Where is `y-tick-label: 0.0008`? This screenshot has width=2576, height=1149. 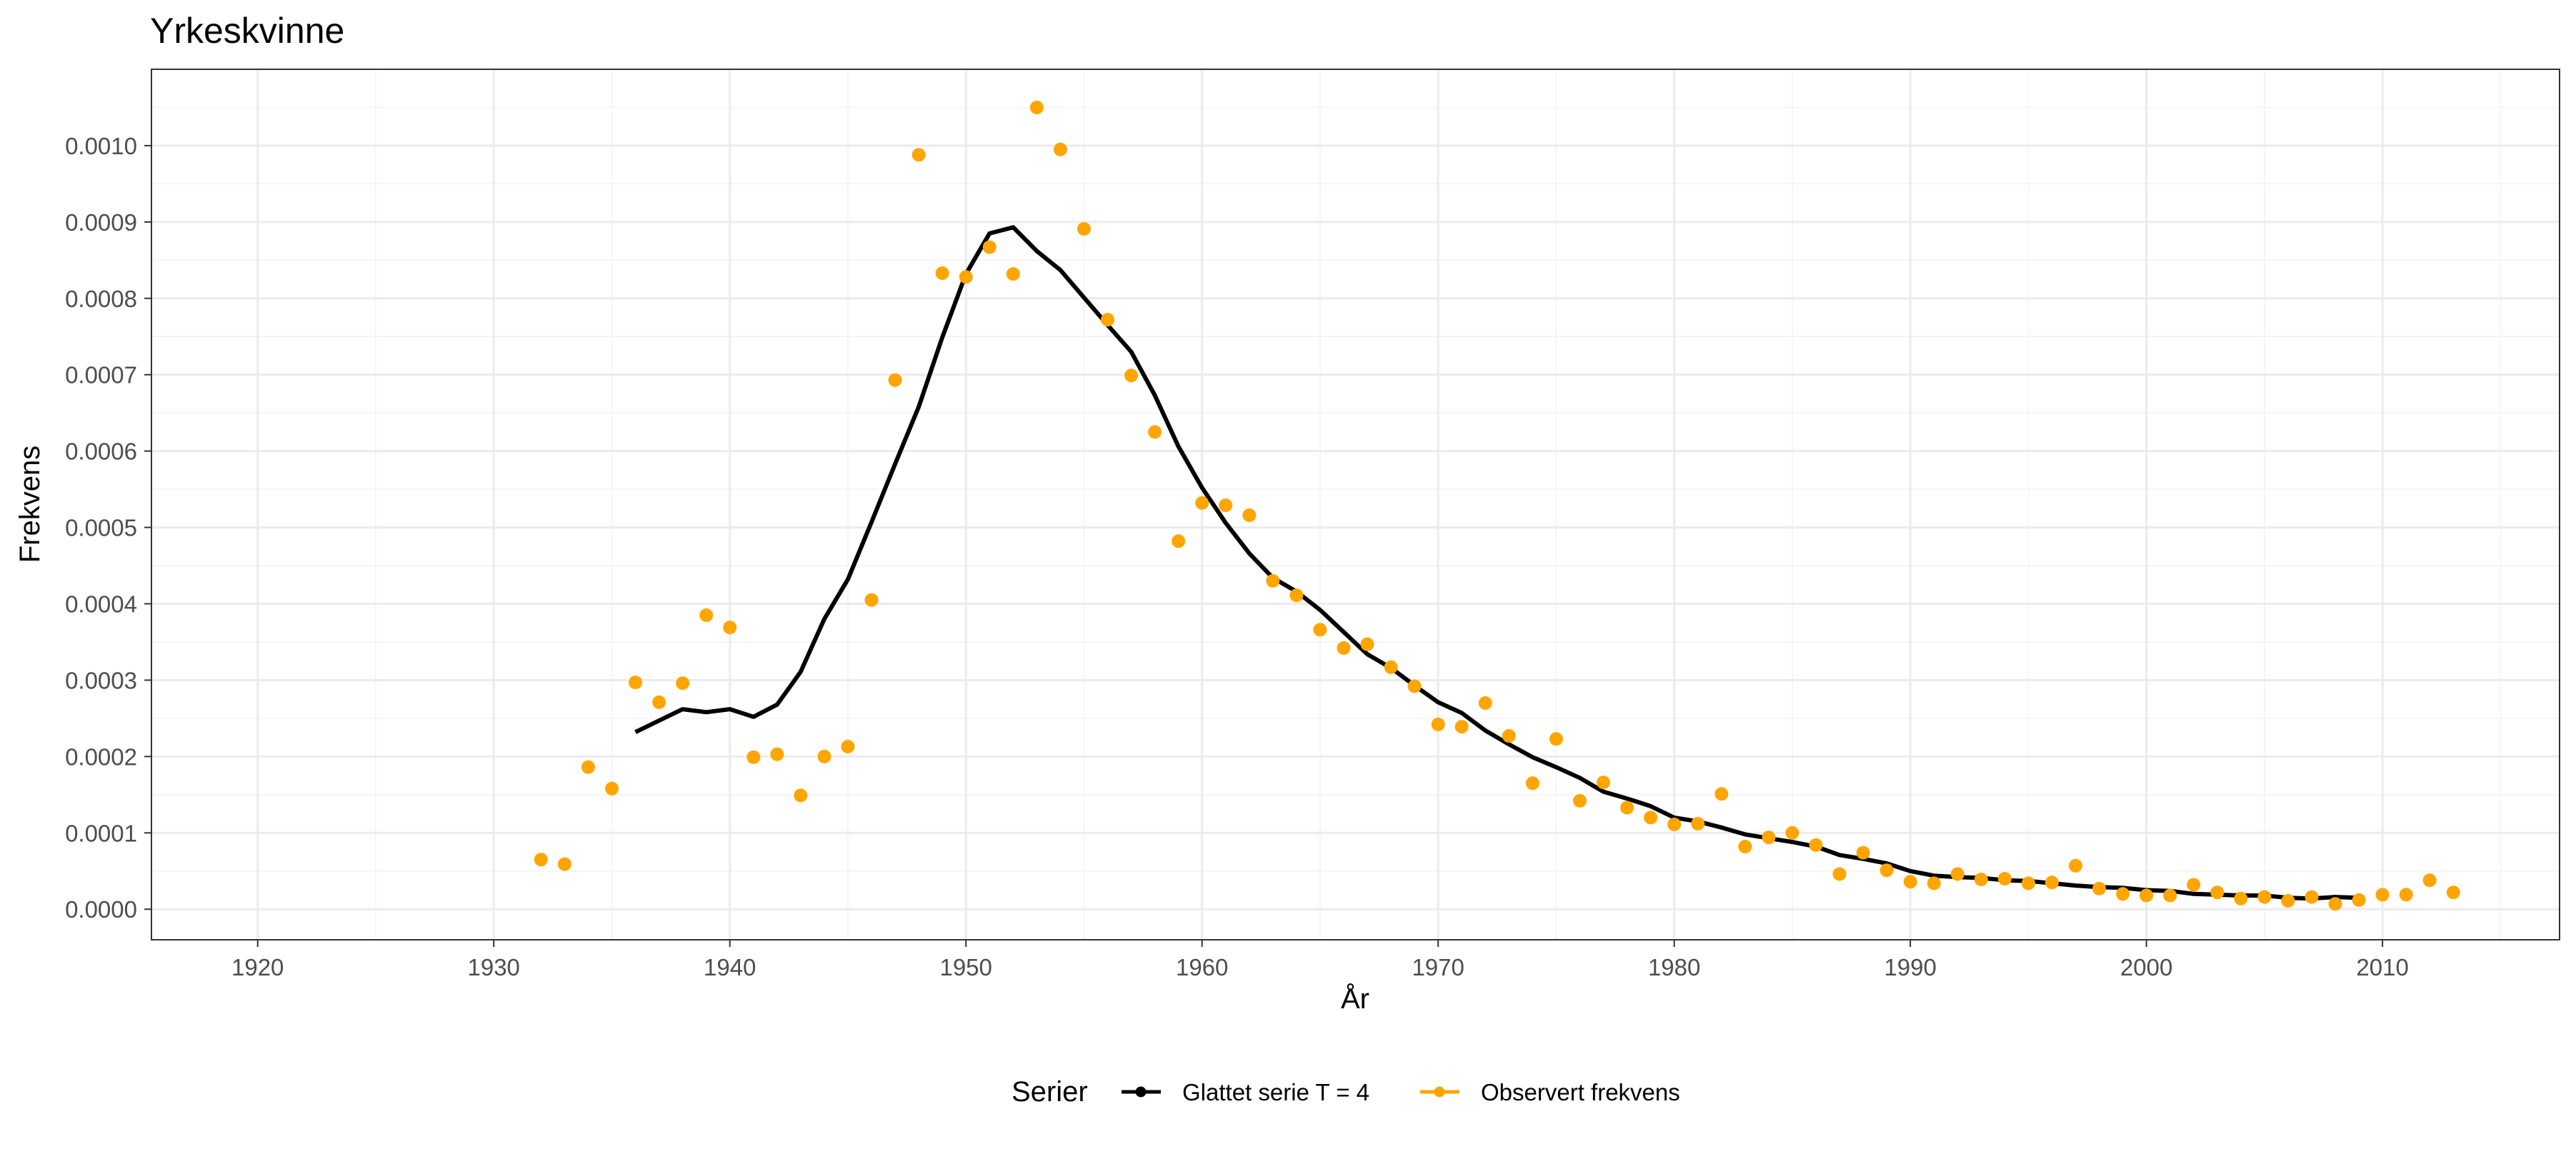 y-tick-label: 0.0008 is located at coordinates (101, 299).